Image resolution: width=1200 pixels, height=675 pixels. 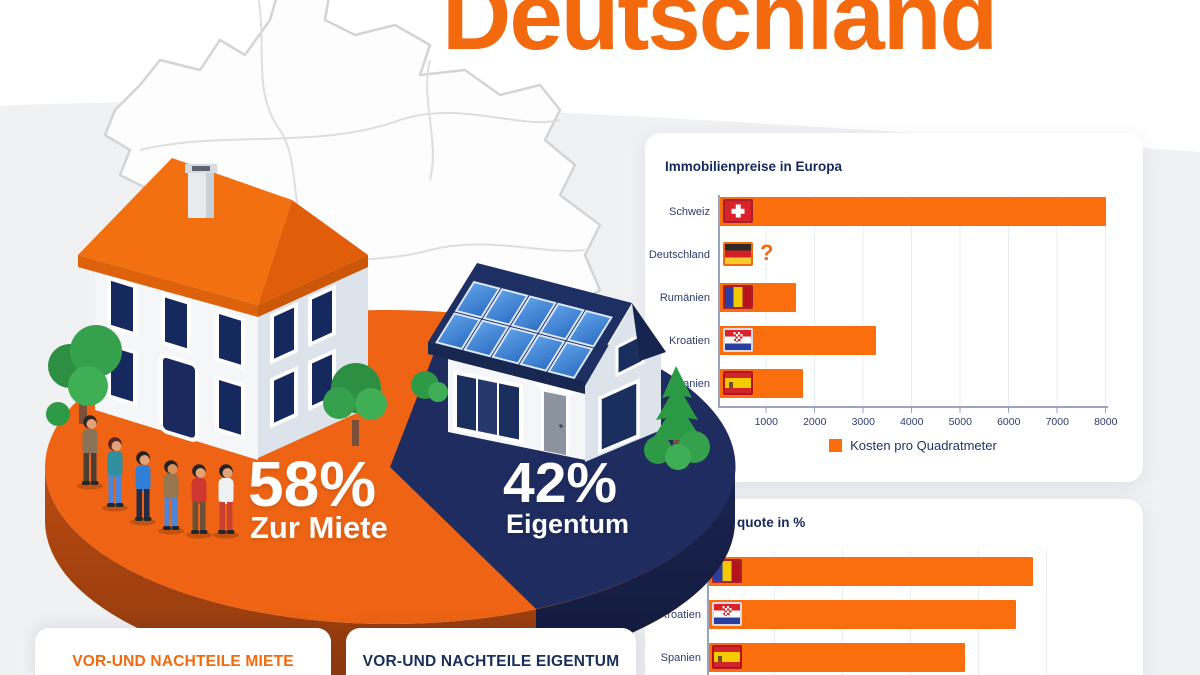 What do you see at coordinates (680, 657) in the screenshot?
I see `chart2-row-label: Spanien` at bounding box center [680, 657].